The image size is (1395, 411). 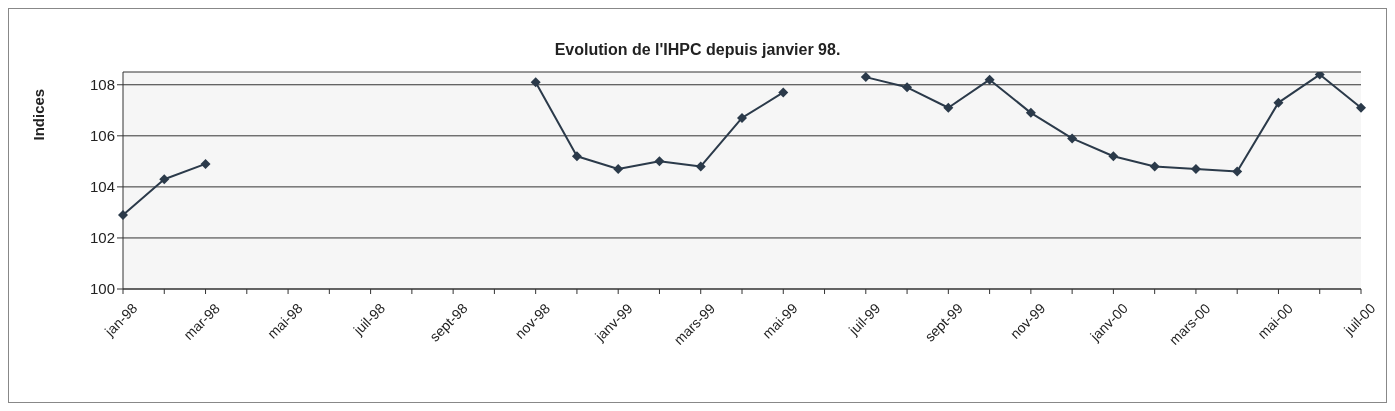 I want to click on y-tick-label: 108, so click(x=102, y=85).